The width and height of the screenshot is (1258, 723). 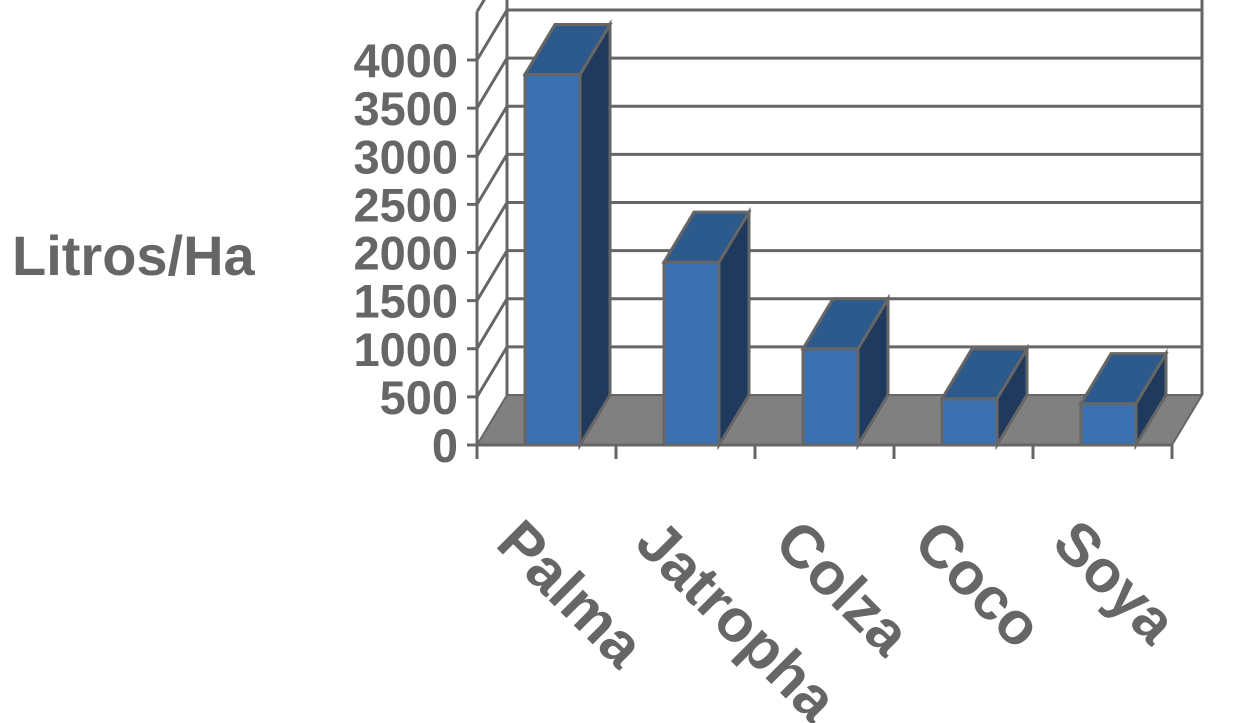 I want to click on x-category-label: Soya, so click(x=1115, y=581).